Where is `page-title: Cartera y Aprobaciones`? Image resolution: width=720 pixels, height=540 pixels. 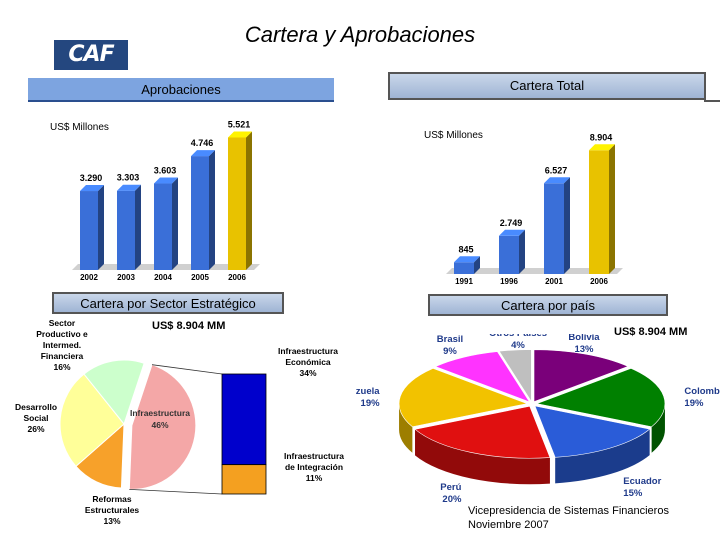
page-title: Cartera y Aprobaciones is located at coordinates (360, 34).